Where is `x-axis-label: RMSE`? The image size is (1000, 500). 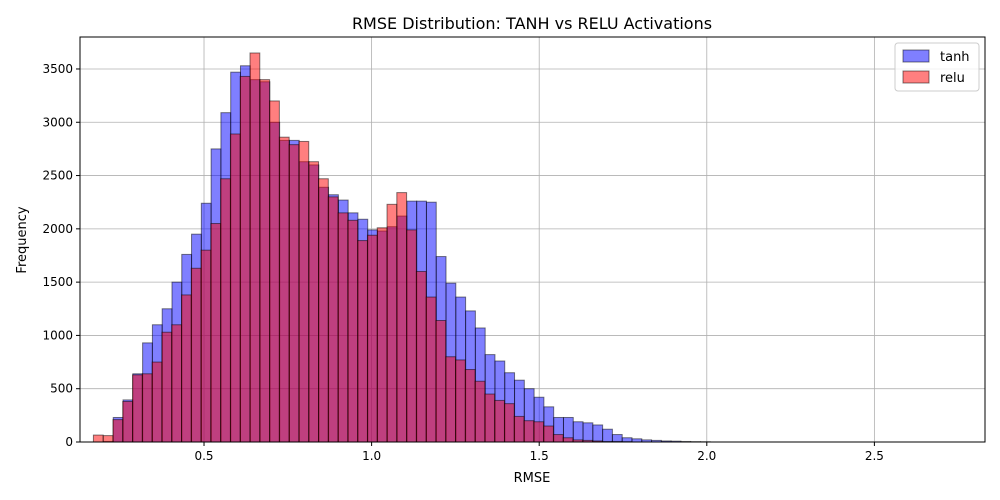 x-axis-label: RMSE is located at coordinates (532, 478).